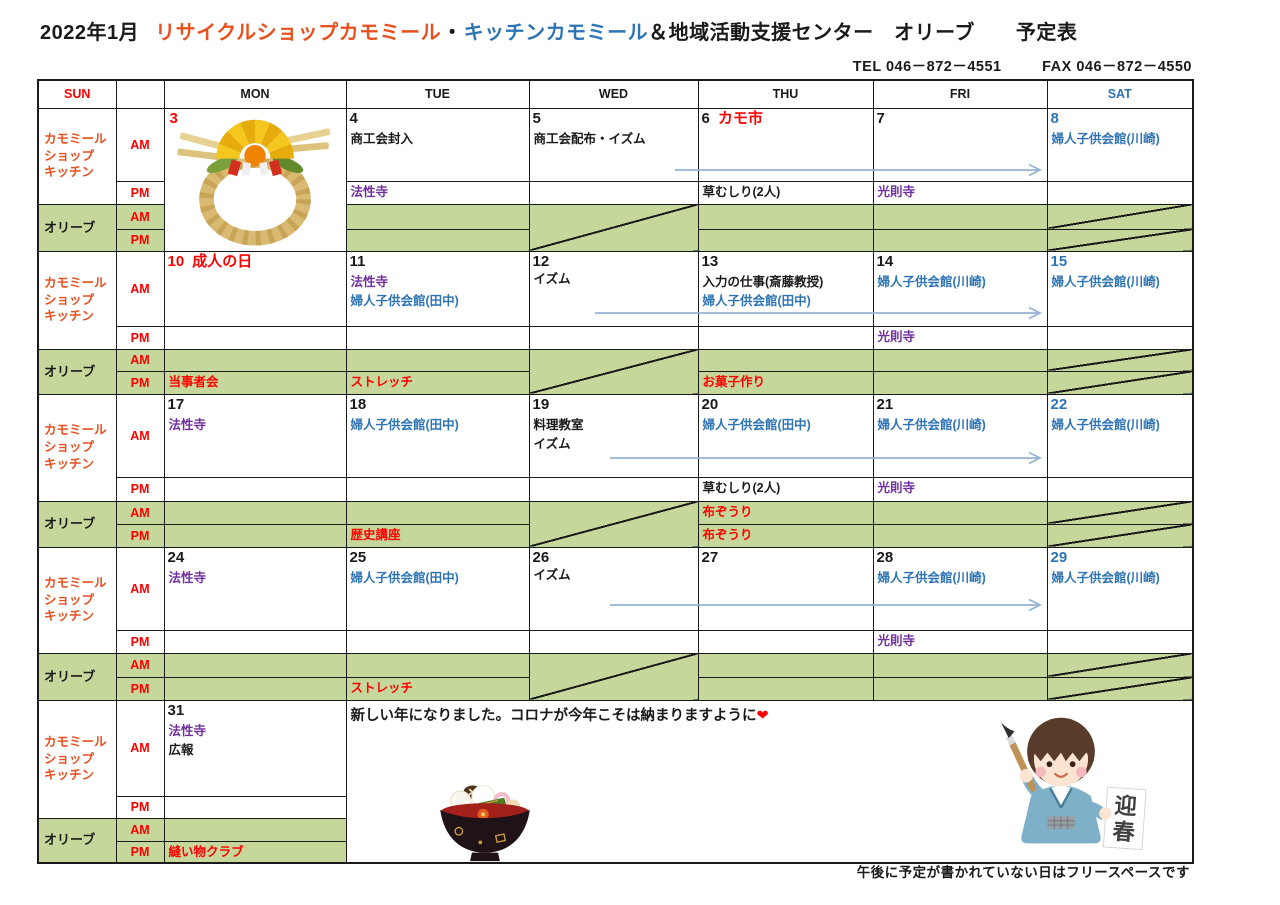  I want to click on day-number-line: 26, so click(614, 558).